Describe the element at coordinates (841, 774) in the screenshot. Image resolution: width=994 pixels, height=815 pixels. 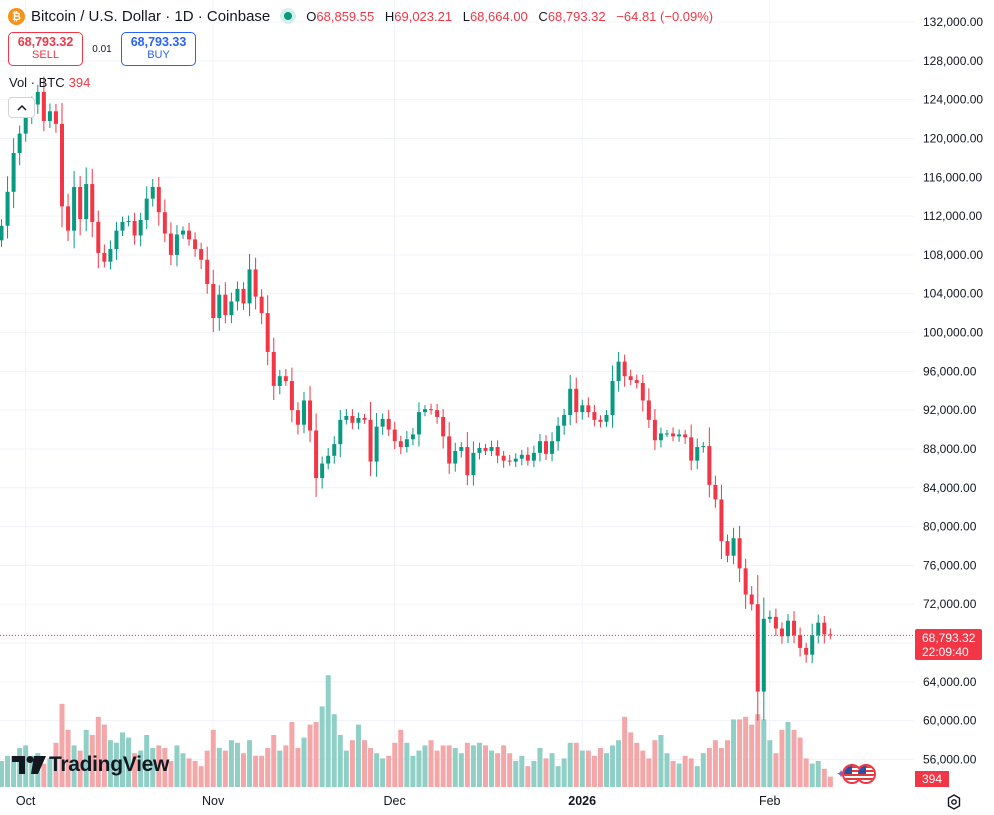
I see `sparkle-icon: ✦` at that location.